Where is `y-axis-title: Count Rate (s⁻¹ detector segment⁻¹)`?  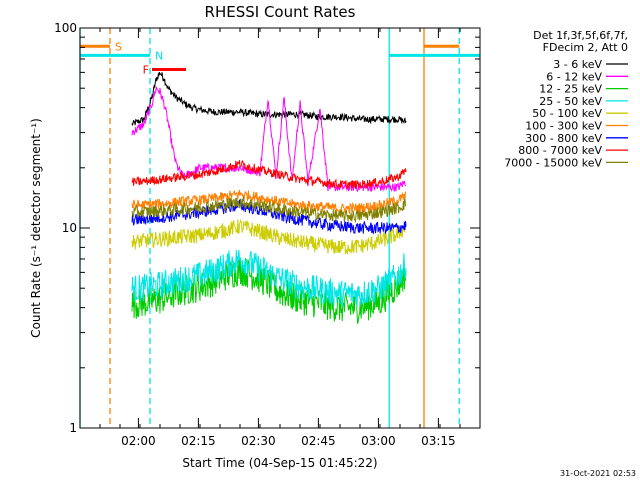
y-axis-title: Count Rate (s⁻¹ detector segment⁻¹) is located at coordinates (36, 228).